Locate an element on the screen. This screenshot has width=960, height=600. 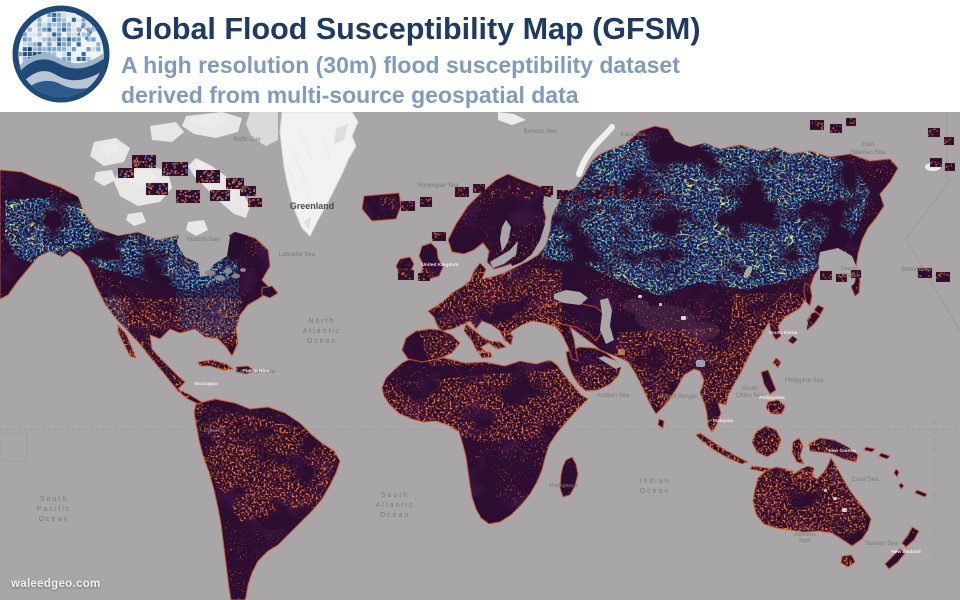
svg-text: China Sea is located at coordinates (750, 396).